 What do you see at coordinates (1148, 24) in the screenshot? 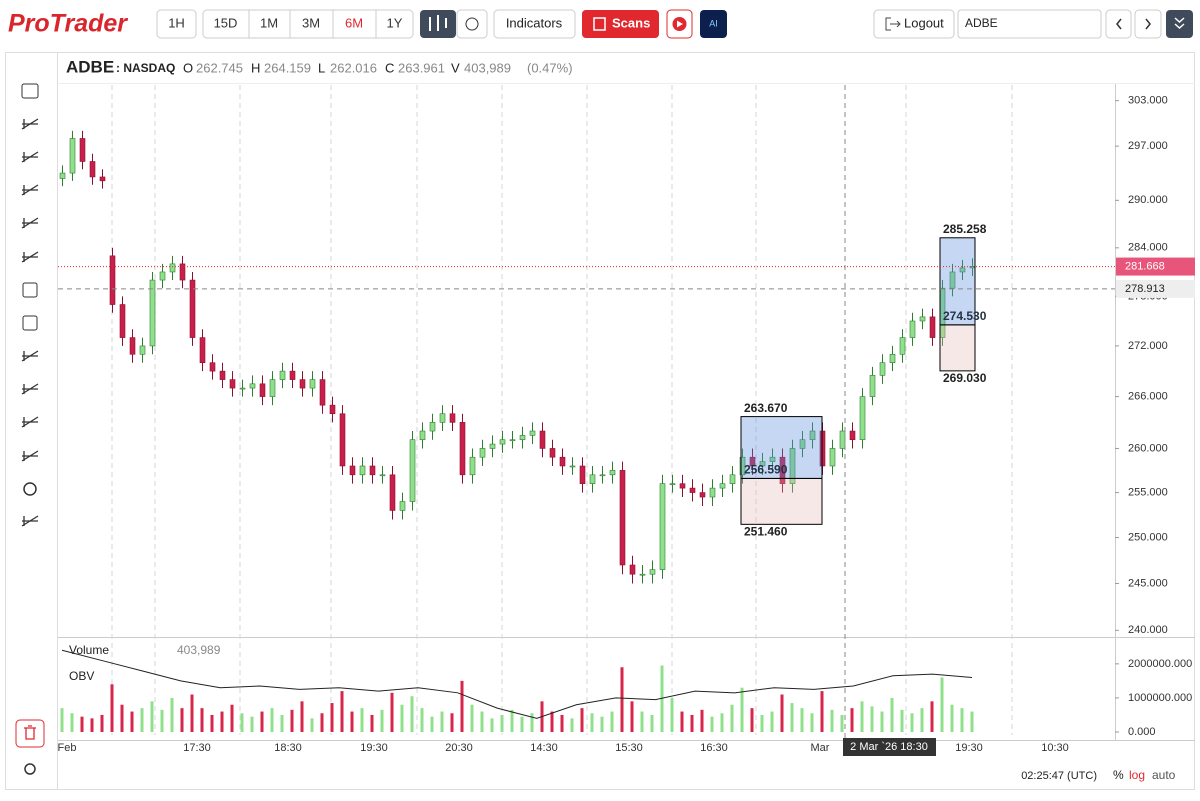
I see `next-button` at bounding box center [1148, 24].